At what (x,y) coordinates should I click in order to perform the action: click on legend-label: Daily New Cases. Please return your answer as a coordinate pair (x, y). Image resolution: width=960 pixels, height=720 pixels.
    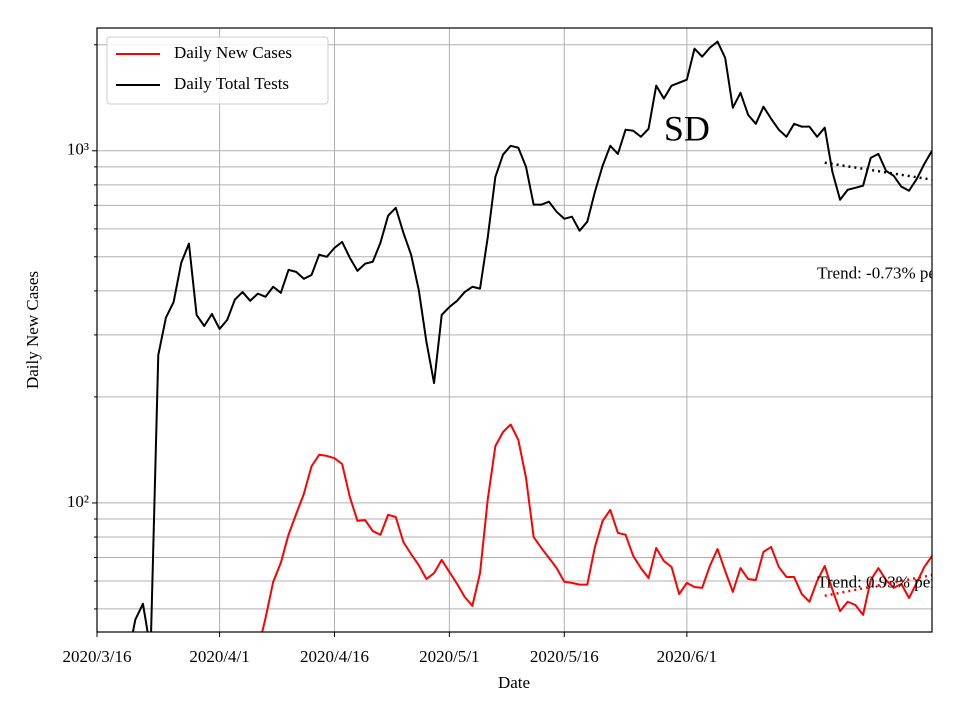
    Looking at the image, I should click on (233, 52).